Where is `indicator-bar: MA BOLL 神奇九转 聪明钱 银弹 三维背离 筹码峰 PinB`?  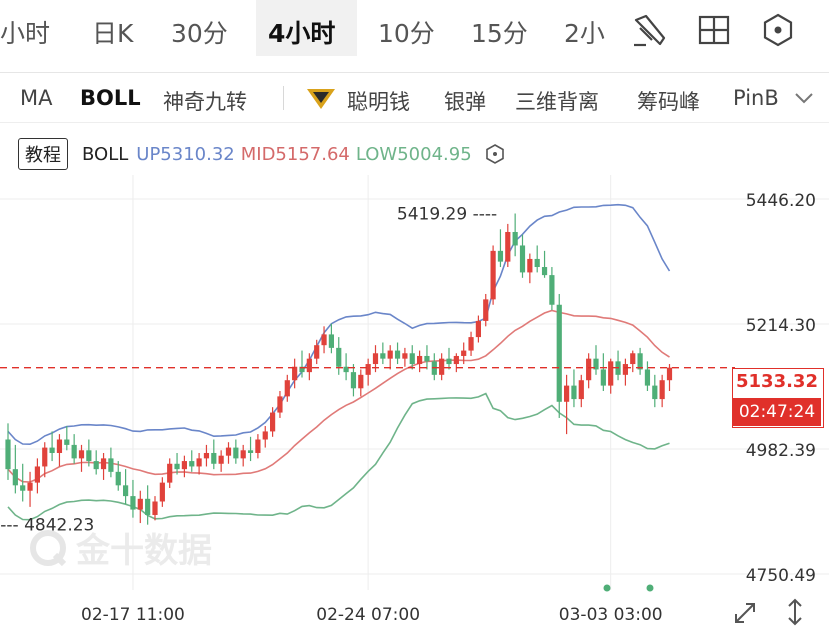 indicator-bar: MA BOLL 神奇九转 聪明钱 银弹 三维背离 筹码峰 PinB is located at coordinates (414, 99).